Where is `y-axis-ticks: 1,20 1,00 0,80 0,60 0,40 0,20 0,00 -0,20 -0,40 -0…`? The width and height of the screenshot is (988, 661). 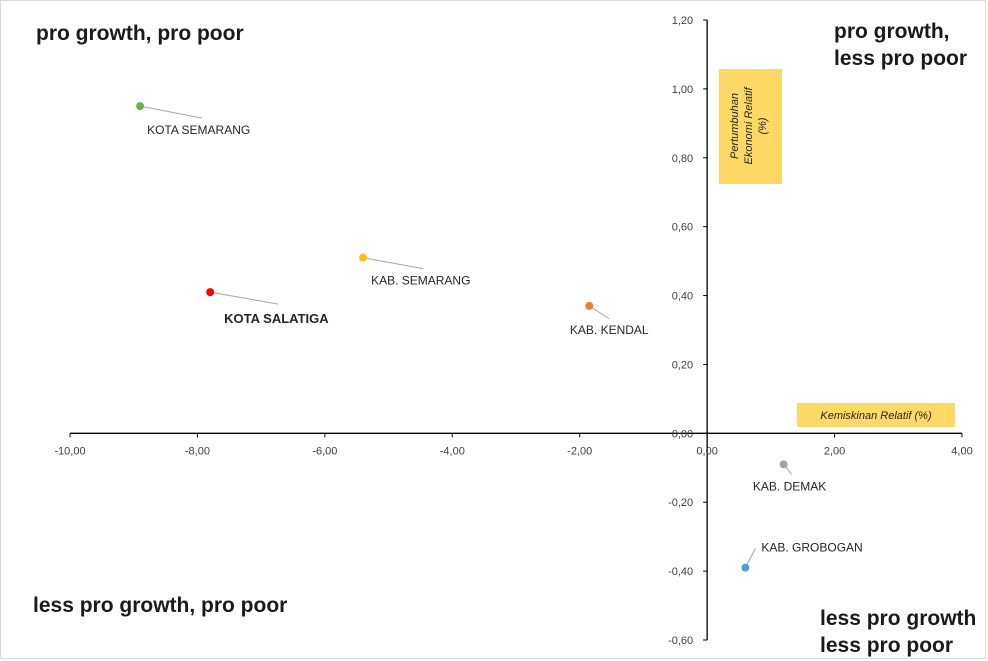
y-axis-ticks: 1,20 1,00 0,80 0,60 0,40 0,20 0,00 -0,20 -0,40 -0… is located at coordinates (688, 331).